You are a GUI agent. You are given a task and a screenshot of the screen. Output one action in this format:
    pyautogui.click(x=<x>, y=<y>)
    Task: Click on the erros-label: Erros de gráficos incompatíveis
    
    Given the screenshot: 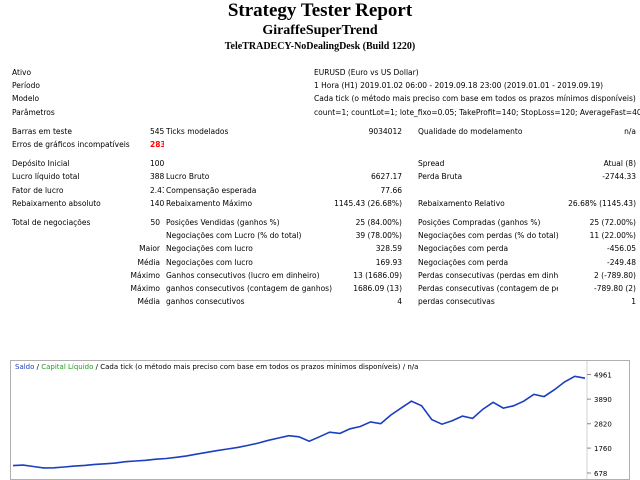 What is the action you would take?
    pyautogui.click(x=71, y=145)
    